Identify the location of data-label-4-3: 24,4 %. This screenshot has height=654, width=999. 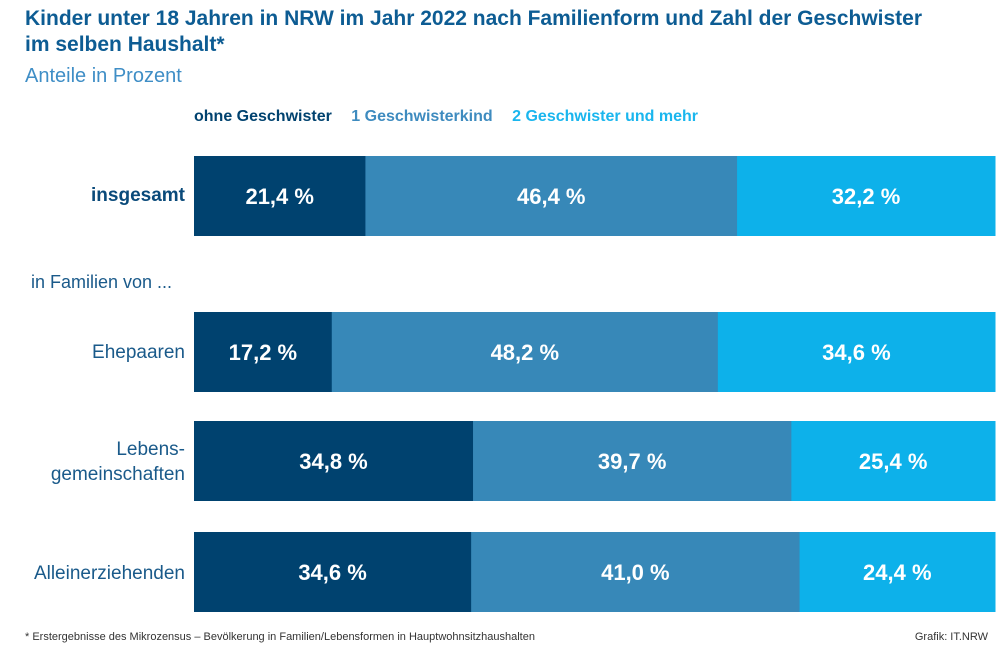
(897, 572).